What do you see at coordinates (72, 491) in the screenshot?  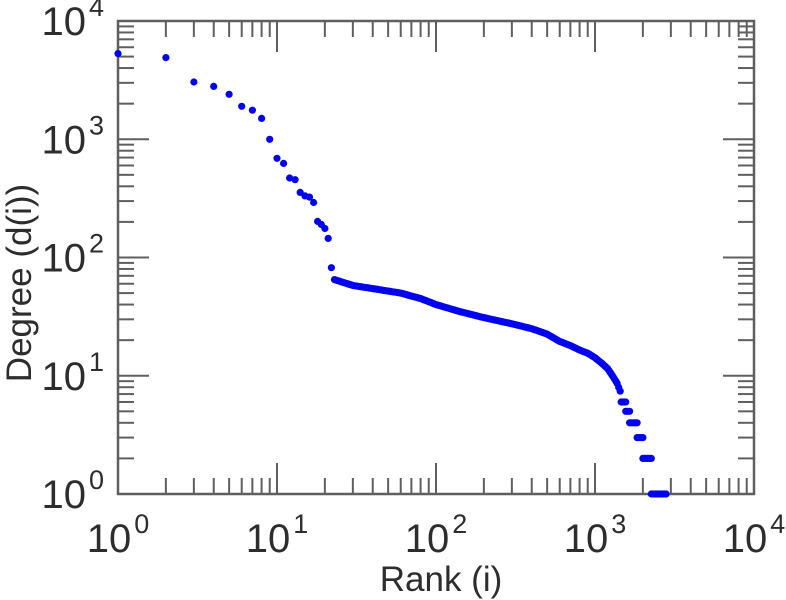 I see `y-tick-label: 10 0` at bounding box center [72, 491].